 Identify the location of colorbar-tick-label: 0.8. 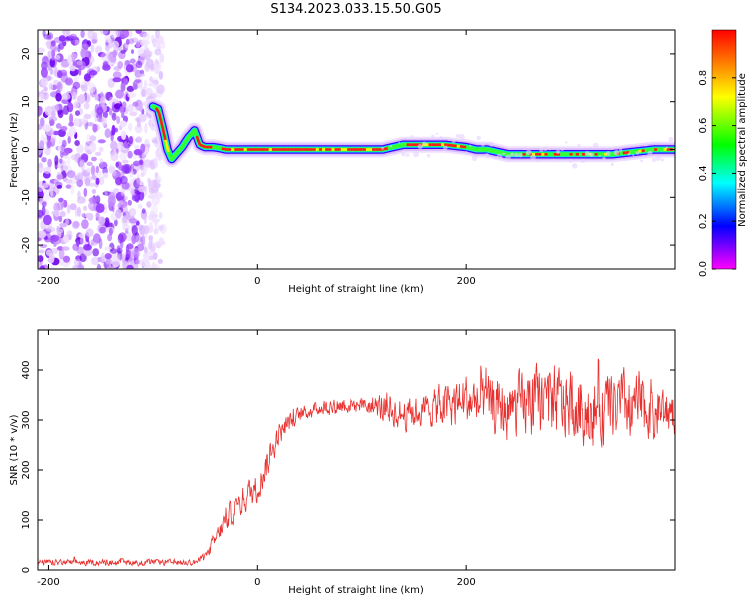
(703, 78).